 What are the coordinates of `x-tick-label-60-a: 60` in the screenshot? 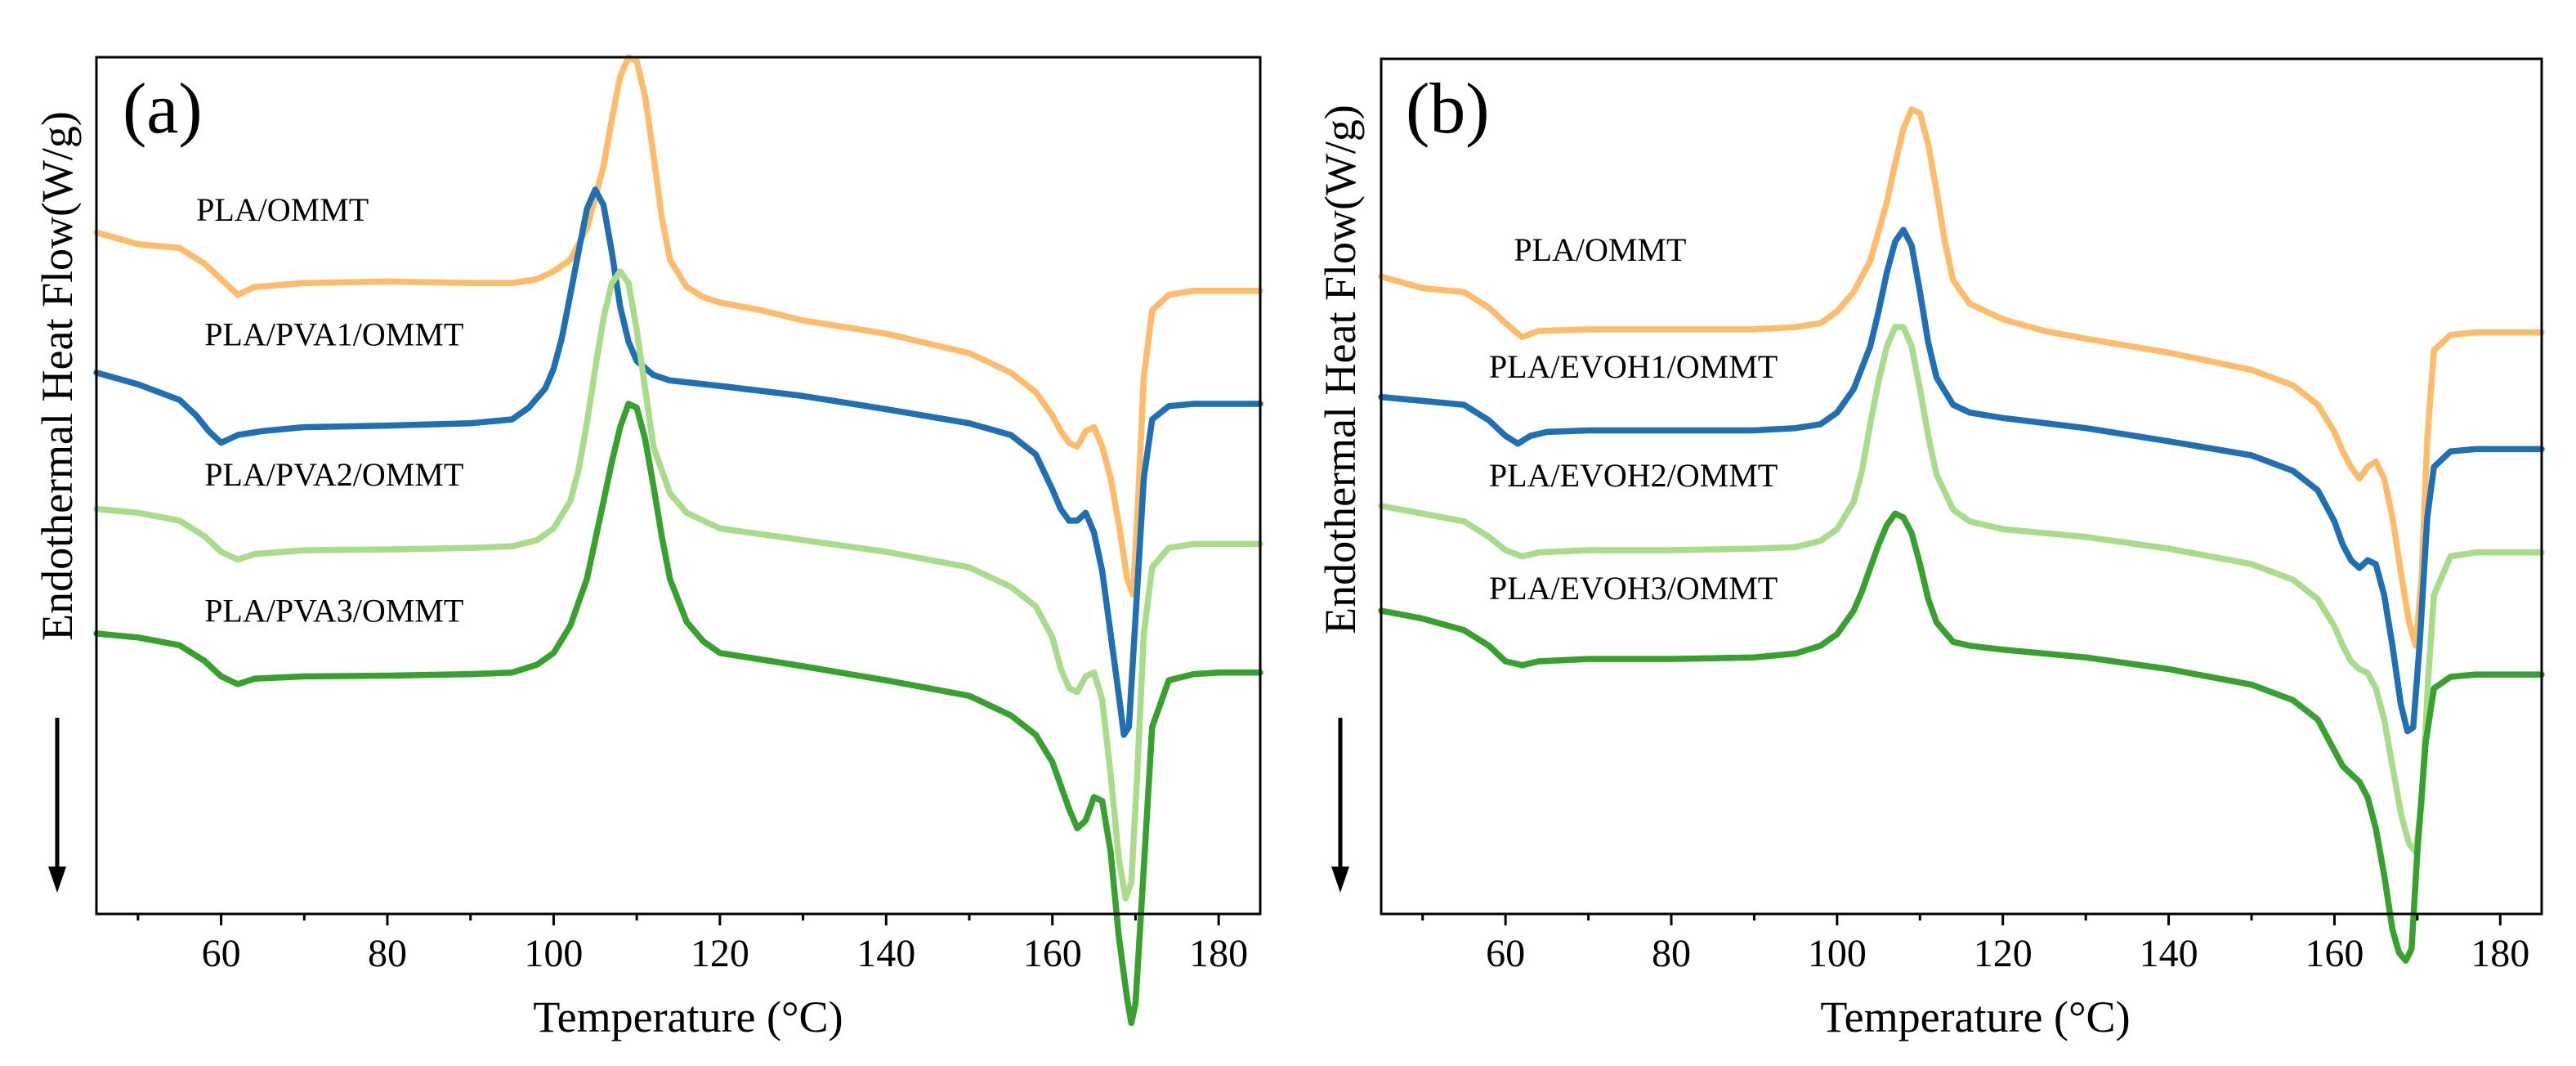 It's located at (221, 954).